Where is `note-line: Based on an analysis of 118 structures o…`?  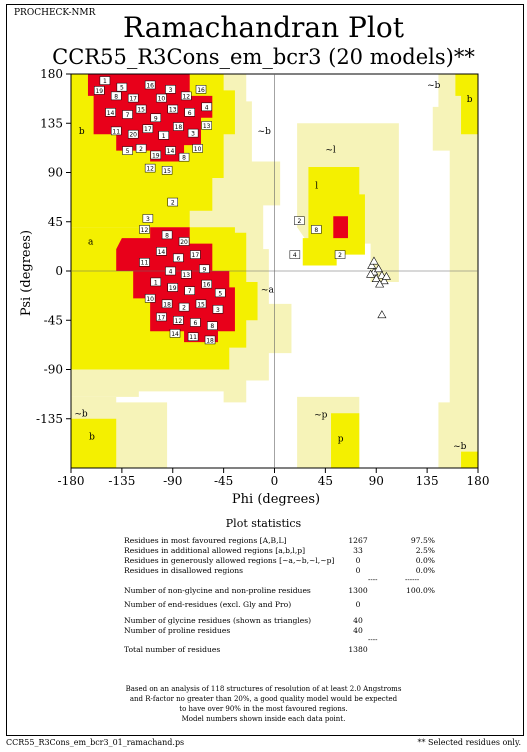
note-line: Based on an analysis of 118 structures o… is located at coordinates (263, 689).